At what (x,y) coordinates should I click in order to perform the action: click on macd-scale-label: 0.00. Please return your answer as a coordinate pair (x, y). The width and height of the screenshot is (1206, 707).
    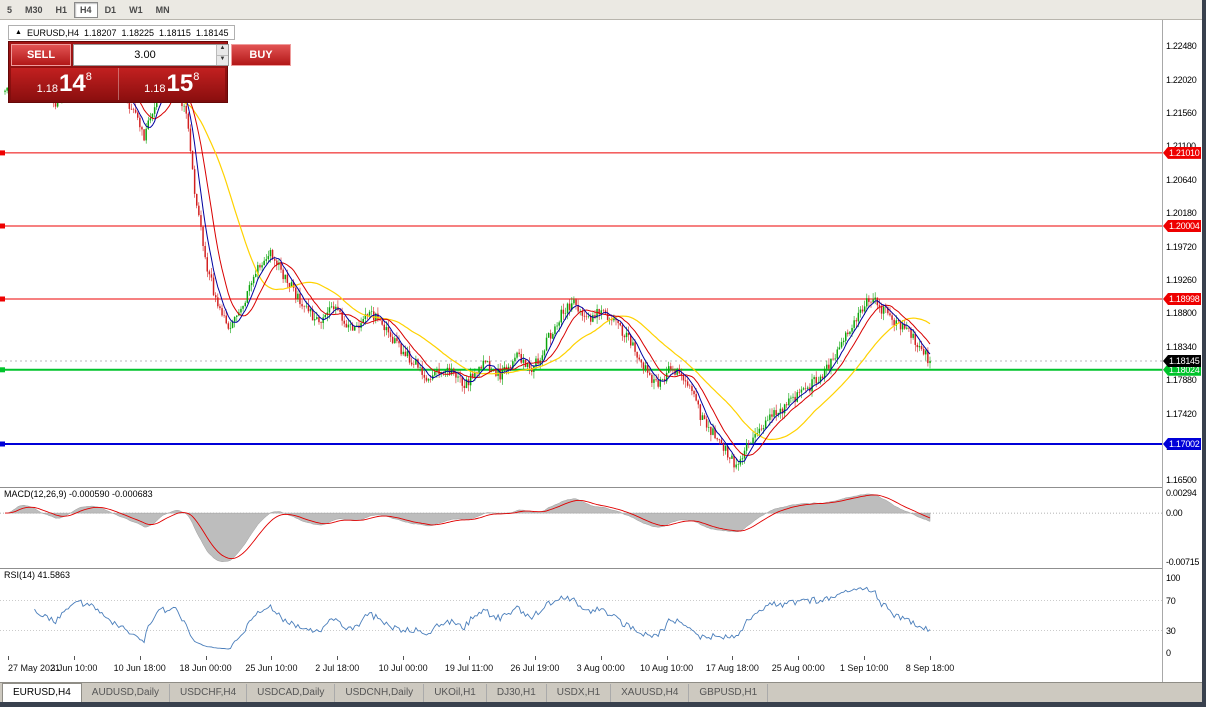
    Looking at the image, I should click on (1174, 513).